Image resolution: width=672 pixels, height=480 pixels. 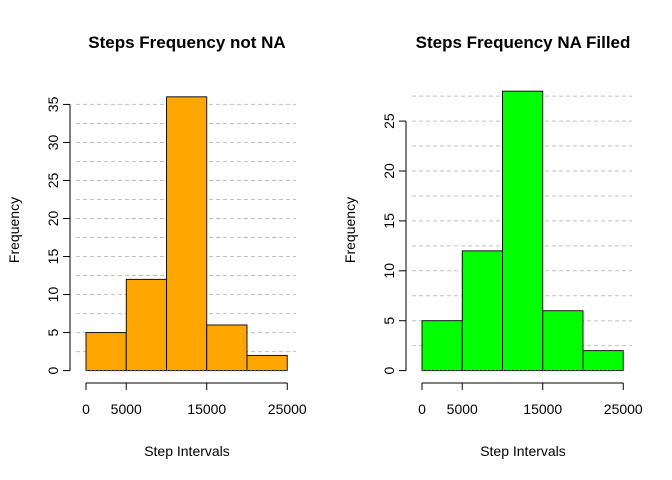 I want to click on chart-title: Steps Frequency not NA, so click(x=186, y=42).